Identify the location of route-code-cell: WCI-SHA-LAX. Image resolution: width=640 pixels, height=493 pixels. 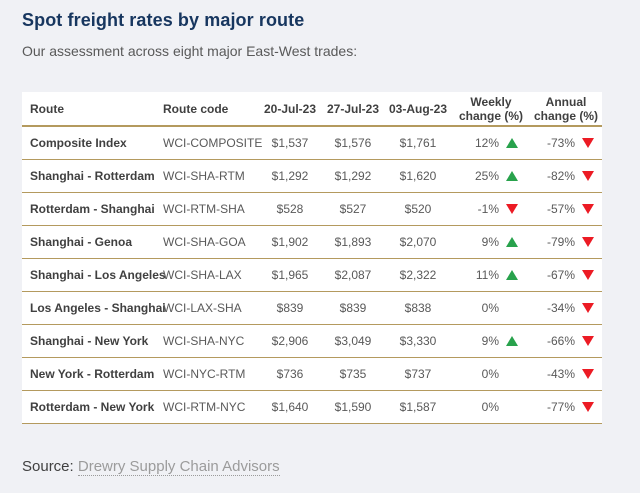
(210, 275).